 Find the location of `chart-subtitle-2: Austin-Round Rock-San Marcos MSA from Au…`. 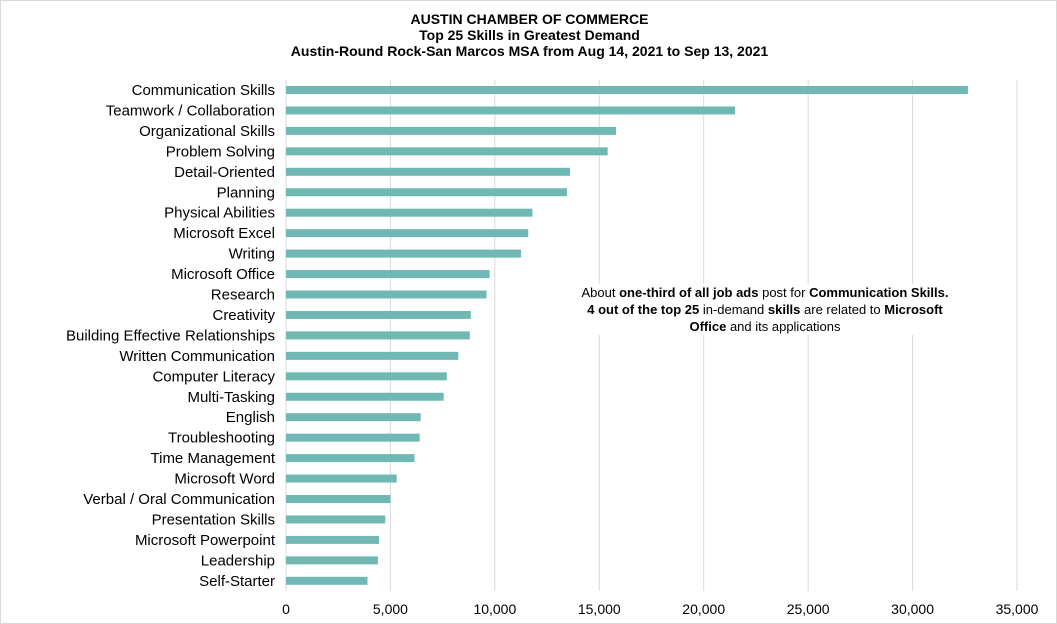

chart-subtitle-2: Austin-Round Rock-San Marcos MSA from Au… is located at coordinates (529, 51).